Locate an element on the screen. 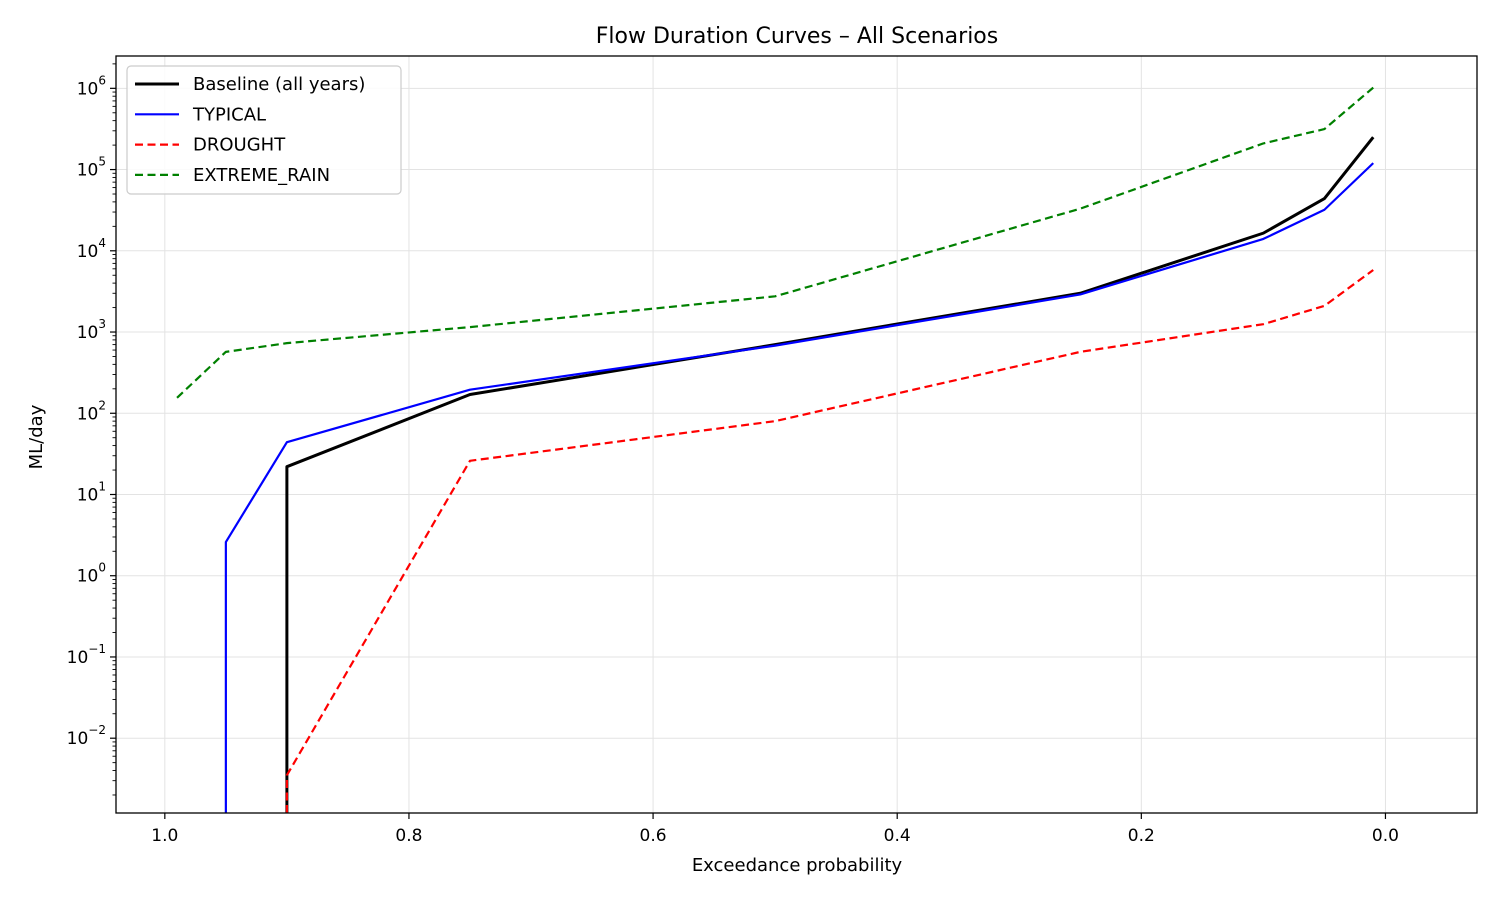 The width and height of the screenshot is (1500, 900). x-tick-label: 0.6 is located at coordinates (653, 836).